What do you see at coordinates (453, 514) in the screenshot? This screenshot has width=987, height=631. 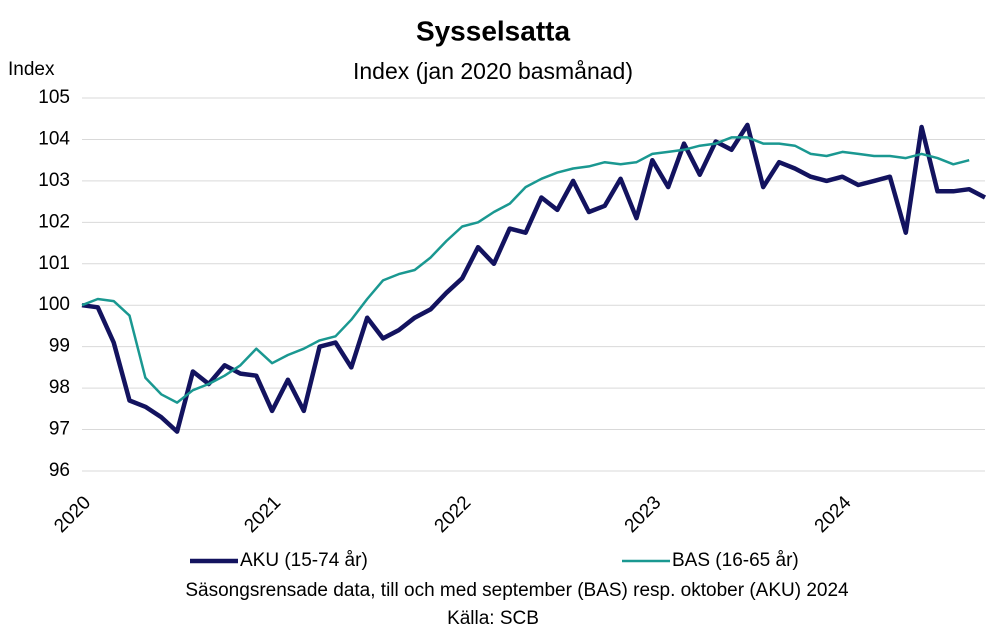 I see `x-tick-label: 2022` at bounding box center [453, 514].